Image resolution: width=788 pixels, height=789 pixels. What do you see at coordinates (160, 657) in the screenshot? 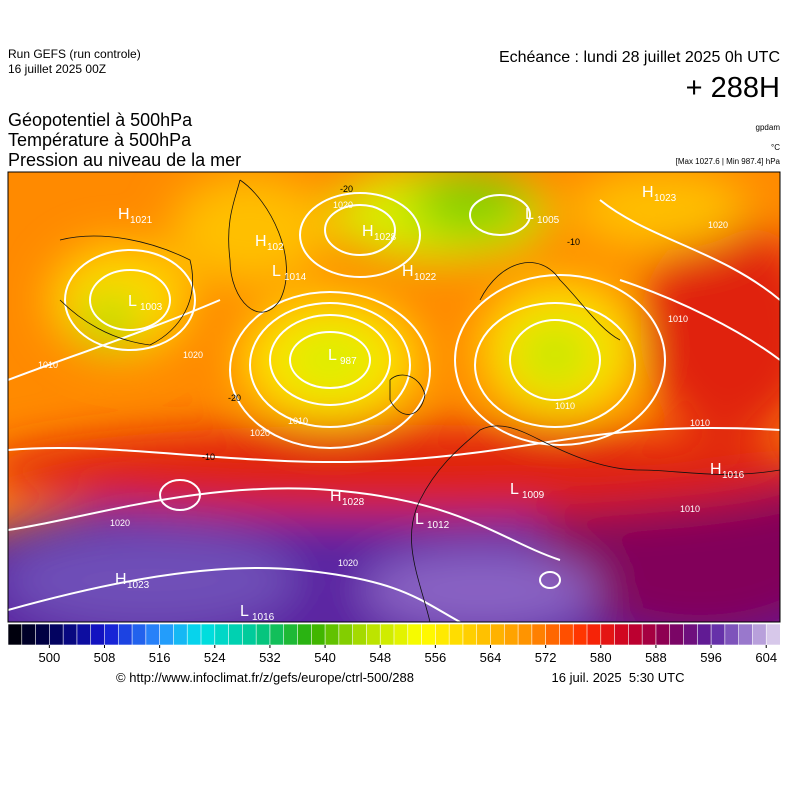
I see `colorbar-tick-label: 516` at bounding box center [160, 657].